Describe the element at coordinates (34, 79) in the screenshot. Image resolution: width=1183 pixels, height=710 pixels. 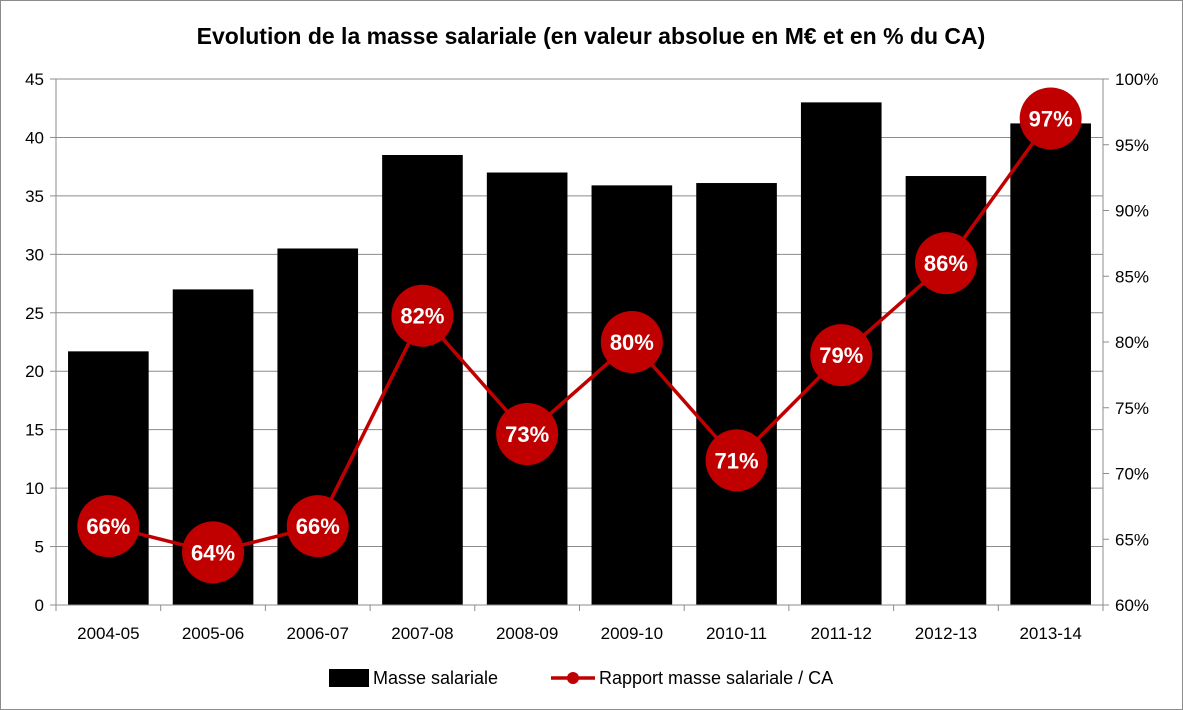
I see `left-tick-label: 45` at that location.